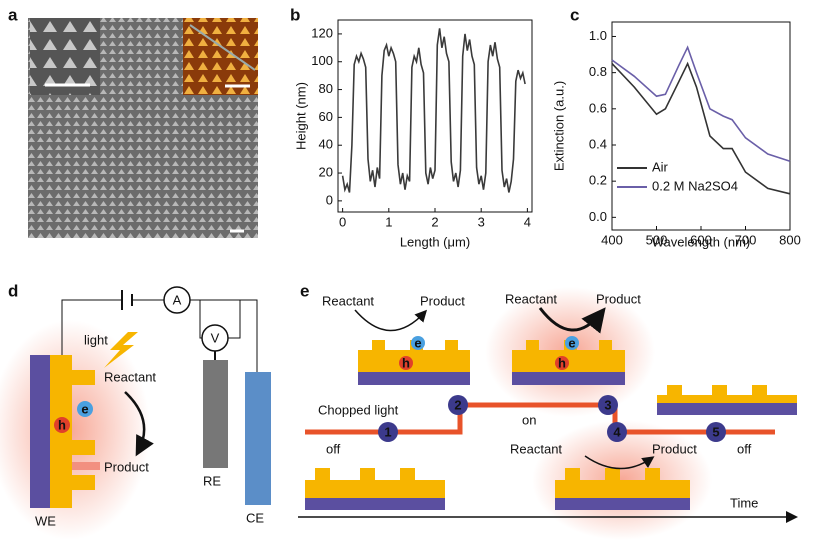 The height and width of the screenshot is (544, 820). Describe the element at coordinates (657, 239) in the screenshot. I see `x-tick-label: 500` at that location.